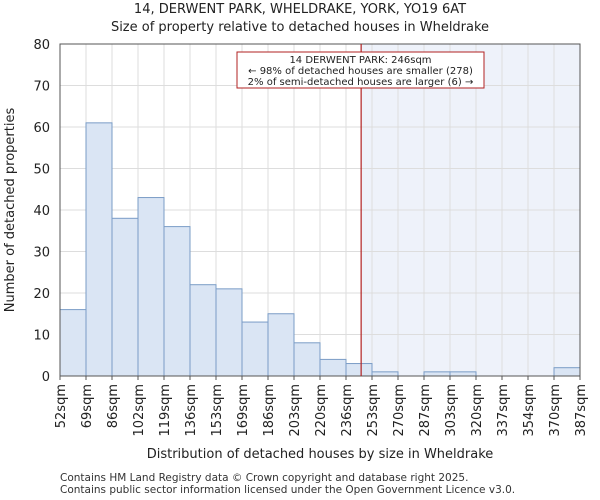  I want to click on x-tick-label: 320sqm, so click(477, 410).